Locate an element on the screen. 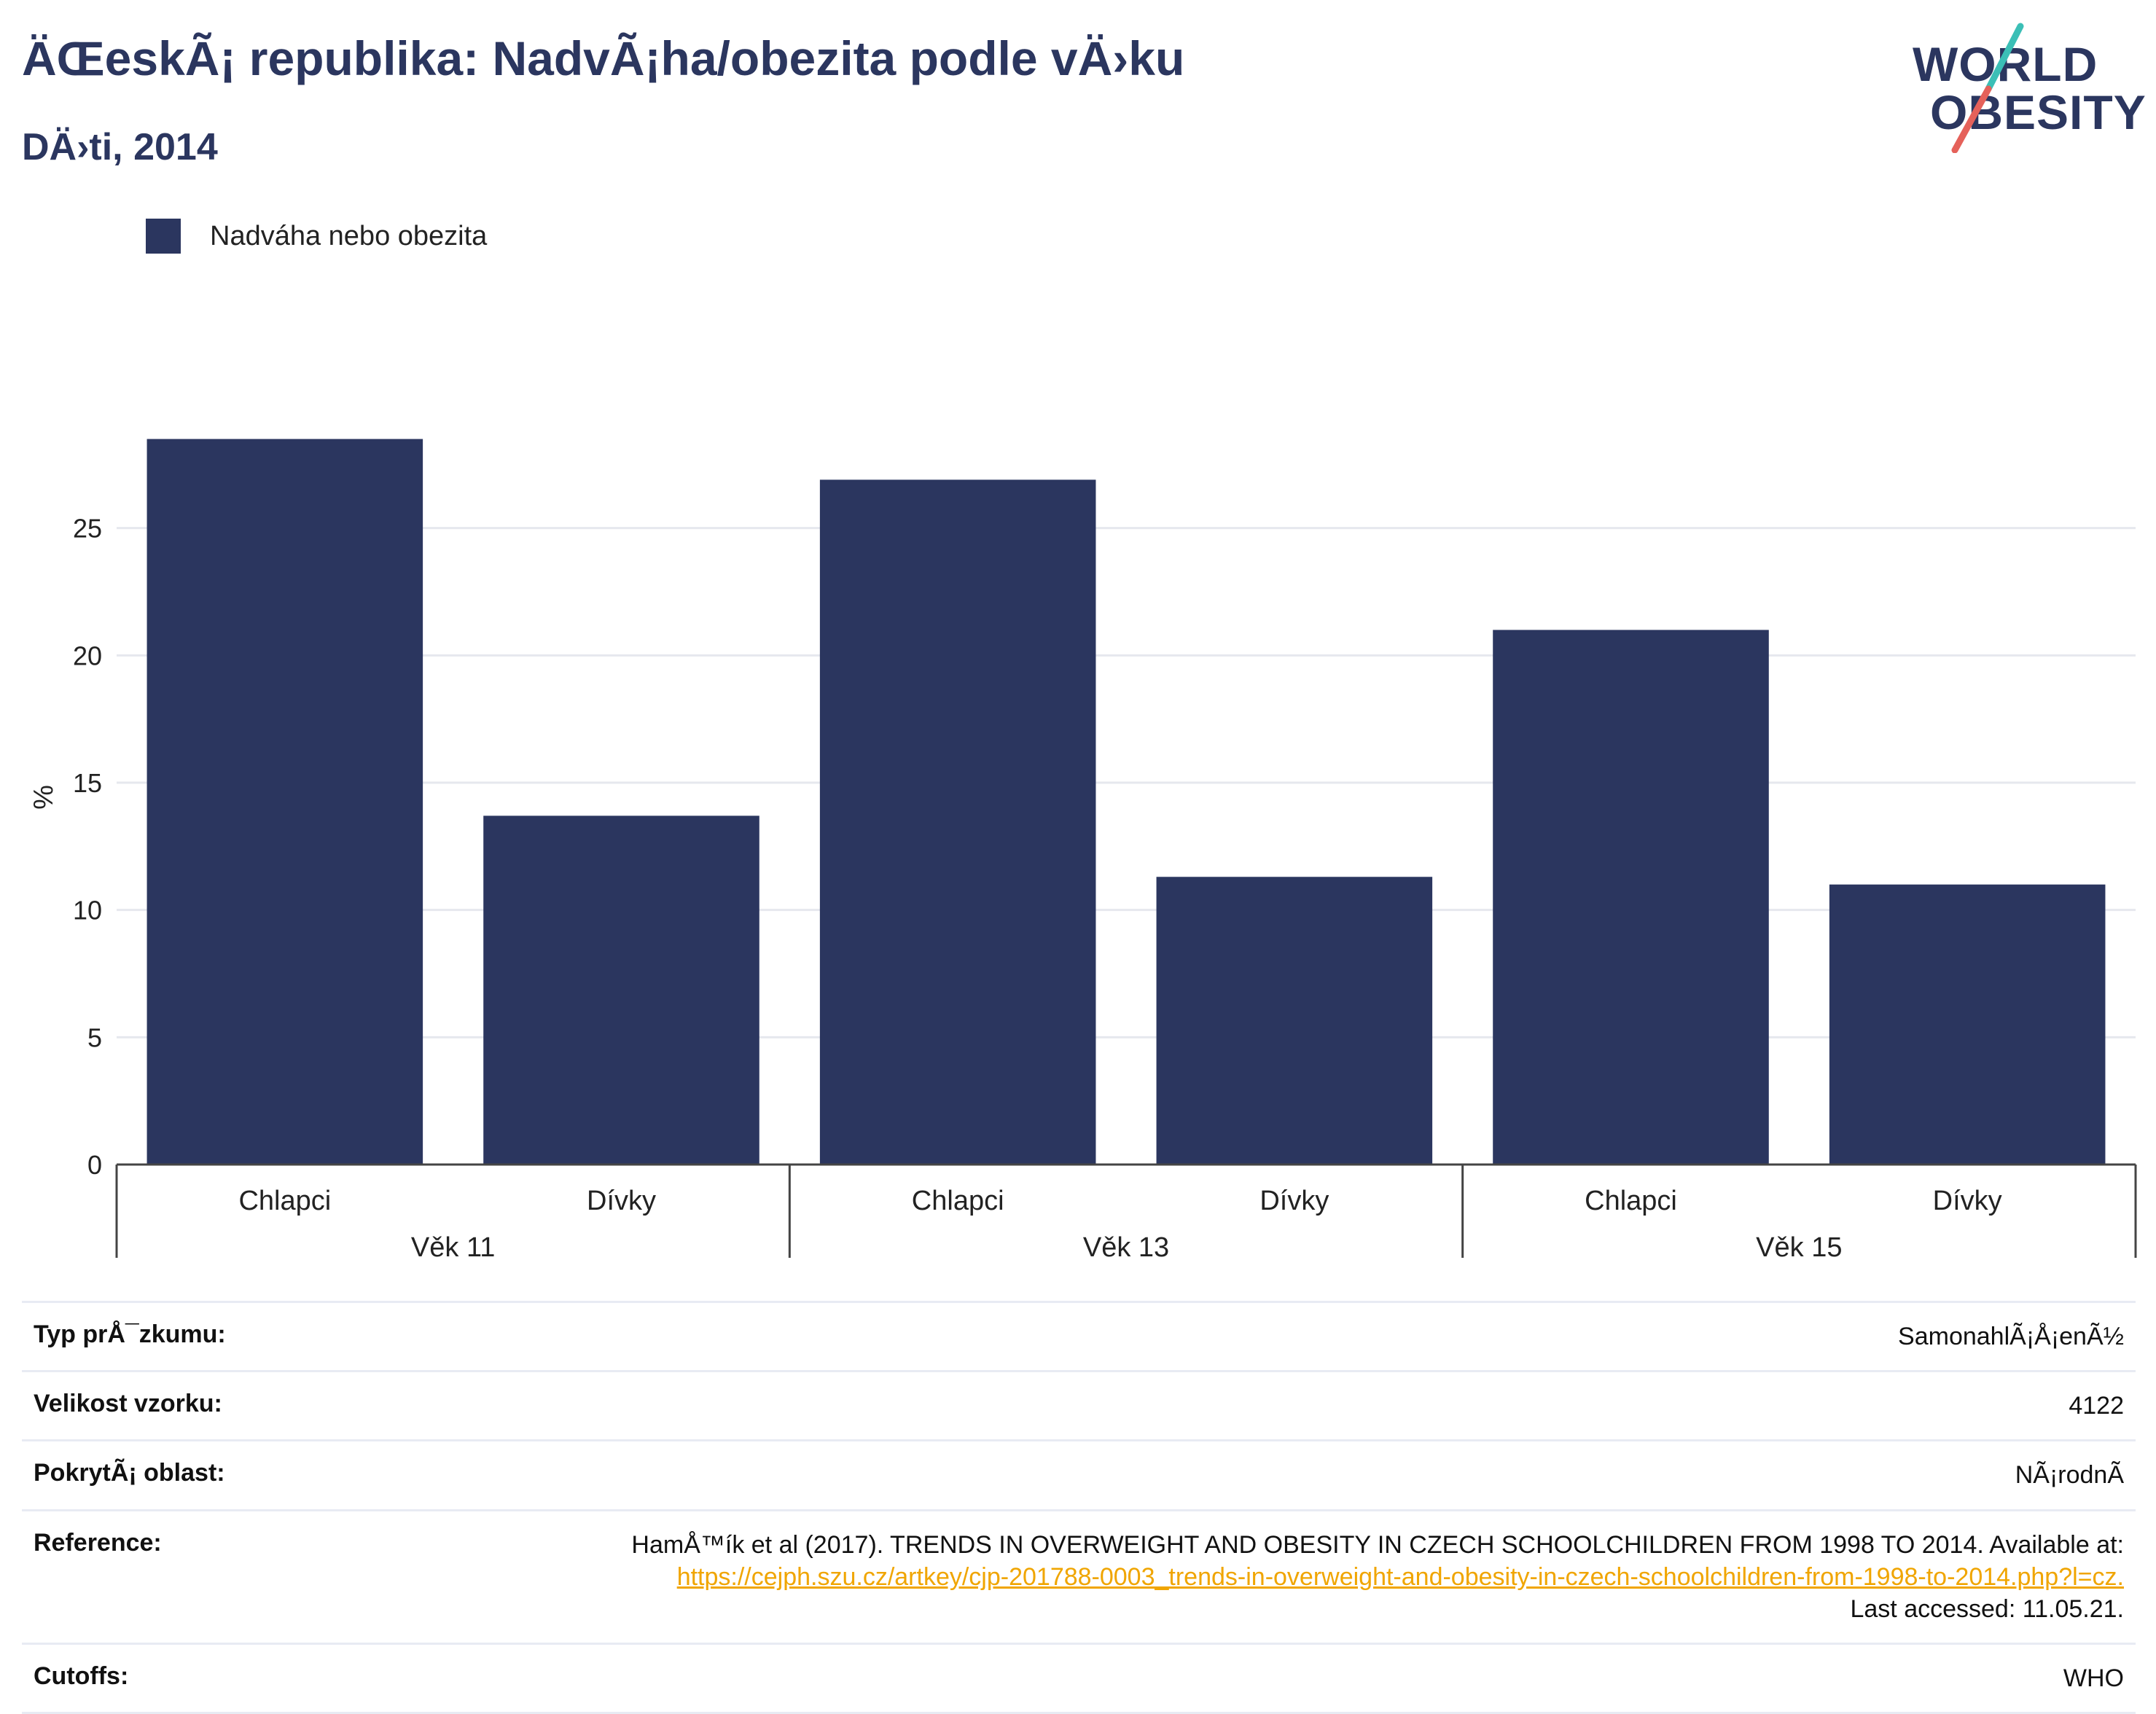 The height and width of the screenshot is (1714, 2156). cutoffs-value: WHO is located at coordinates (2093, 1678).